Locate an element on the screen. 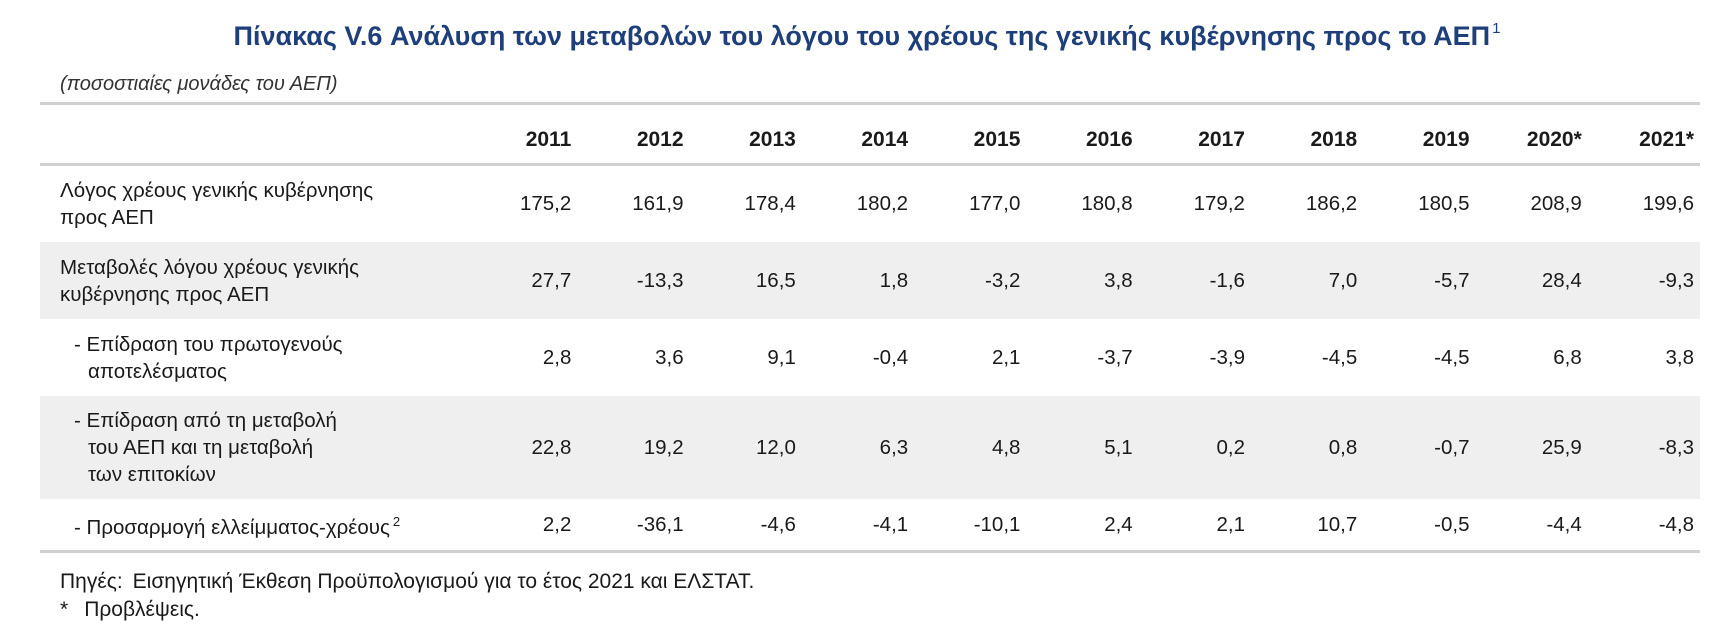 Image resolution: width=1734 pixels, height=624 pixels. header-year: 2012 is located at coordinates (660, 139).